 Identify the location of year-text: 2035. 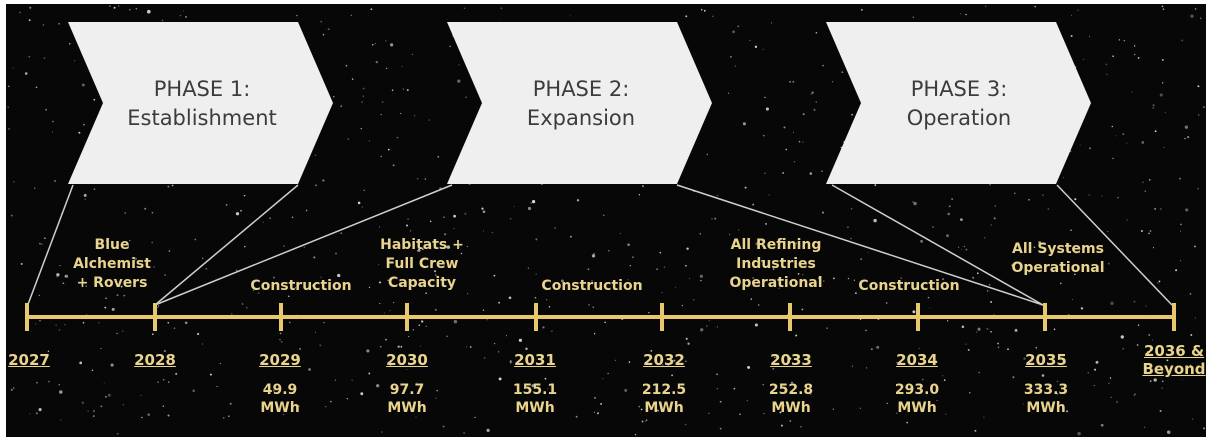
(1046, 360).